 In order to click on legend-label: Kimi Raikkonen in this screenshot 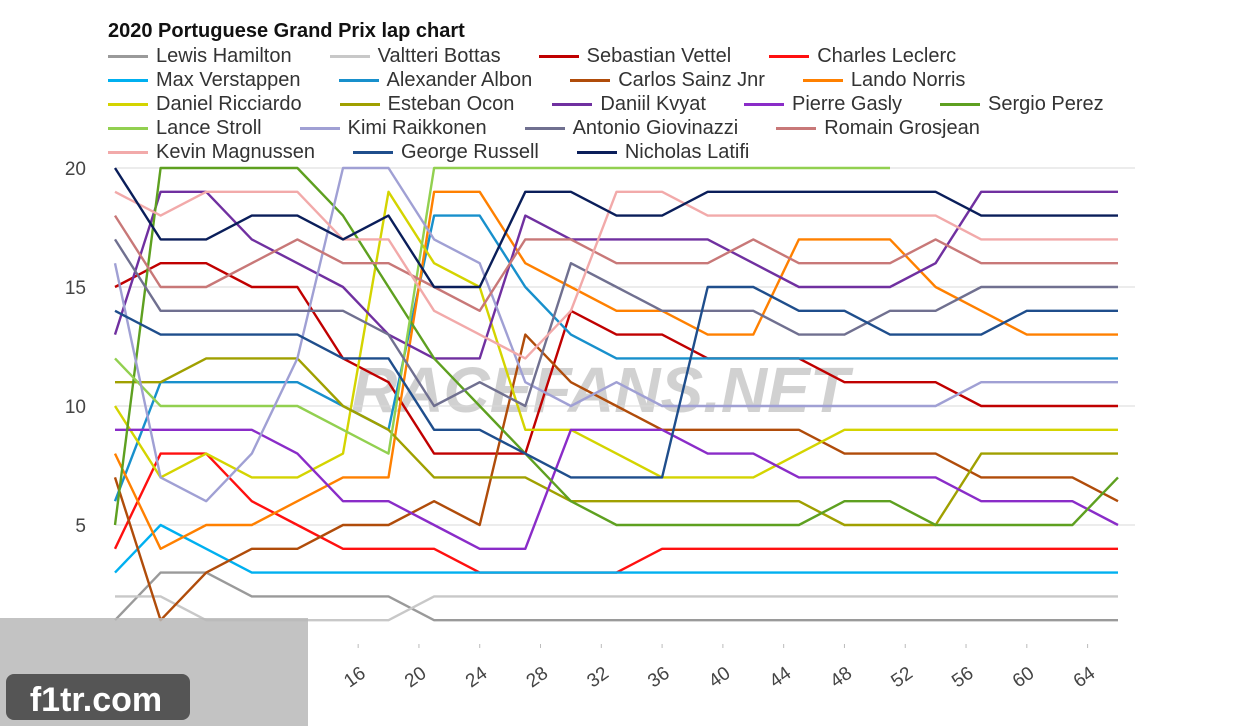, I will do `click(417, 127)`.